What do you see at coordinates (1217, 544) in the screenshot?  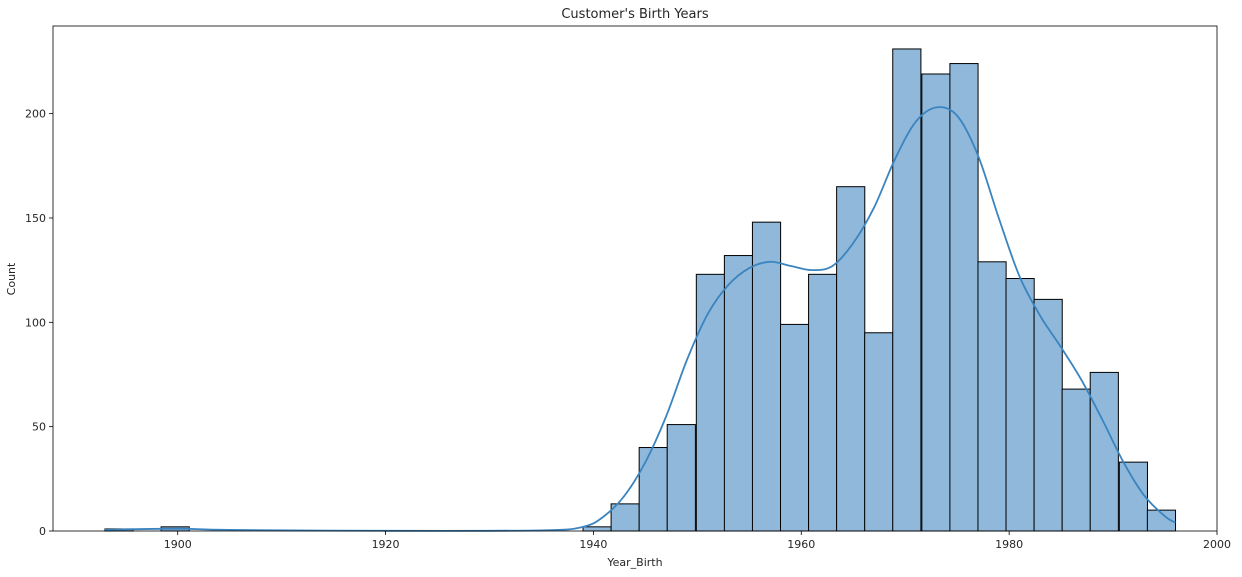 I see `x-tick-label: 2000` at bounding box center [1217, 544].